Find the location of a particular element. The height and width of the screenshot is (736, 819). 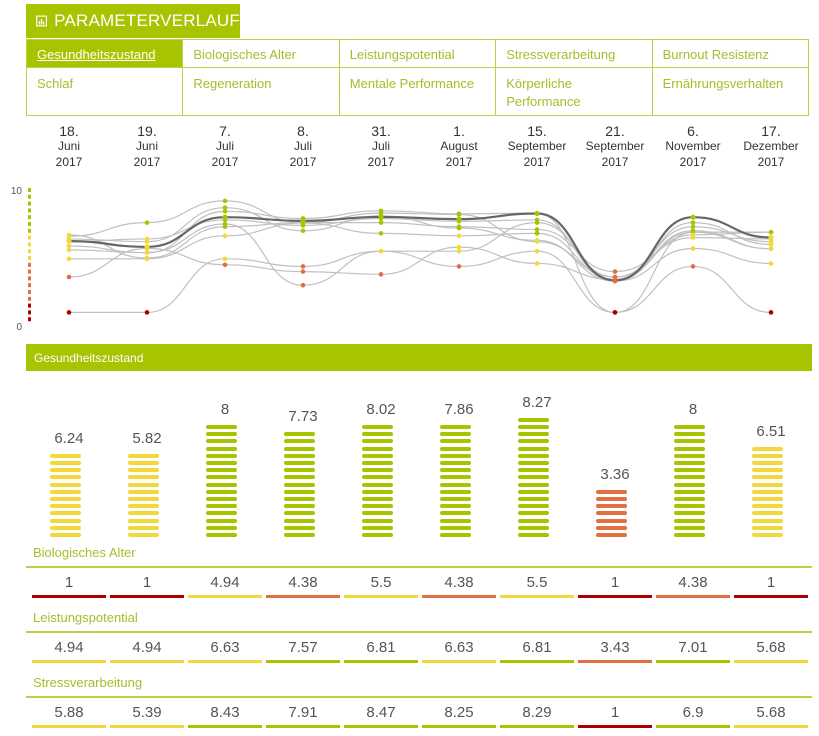

bar-value-label: 8 is located at coordinates (225, 409).